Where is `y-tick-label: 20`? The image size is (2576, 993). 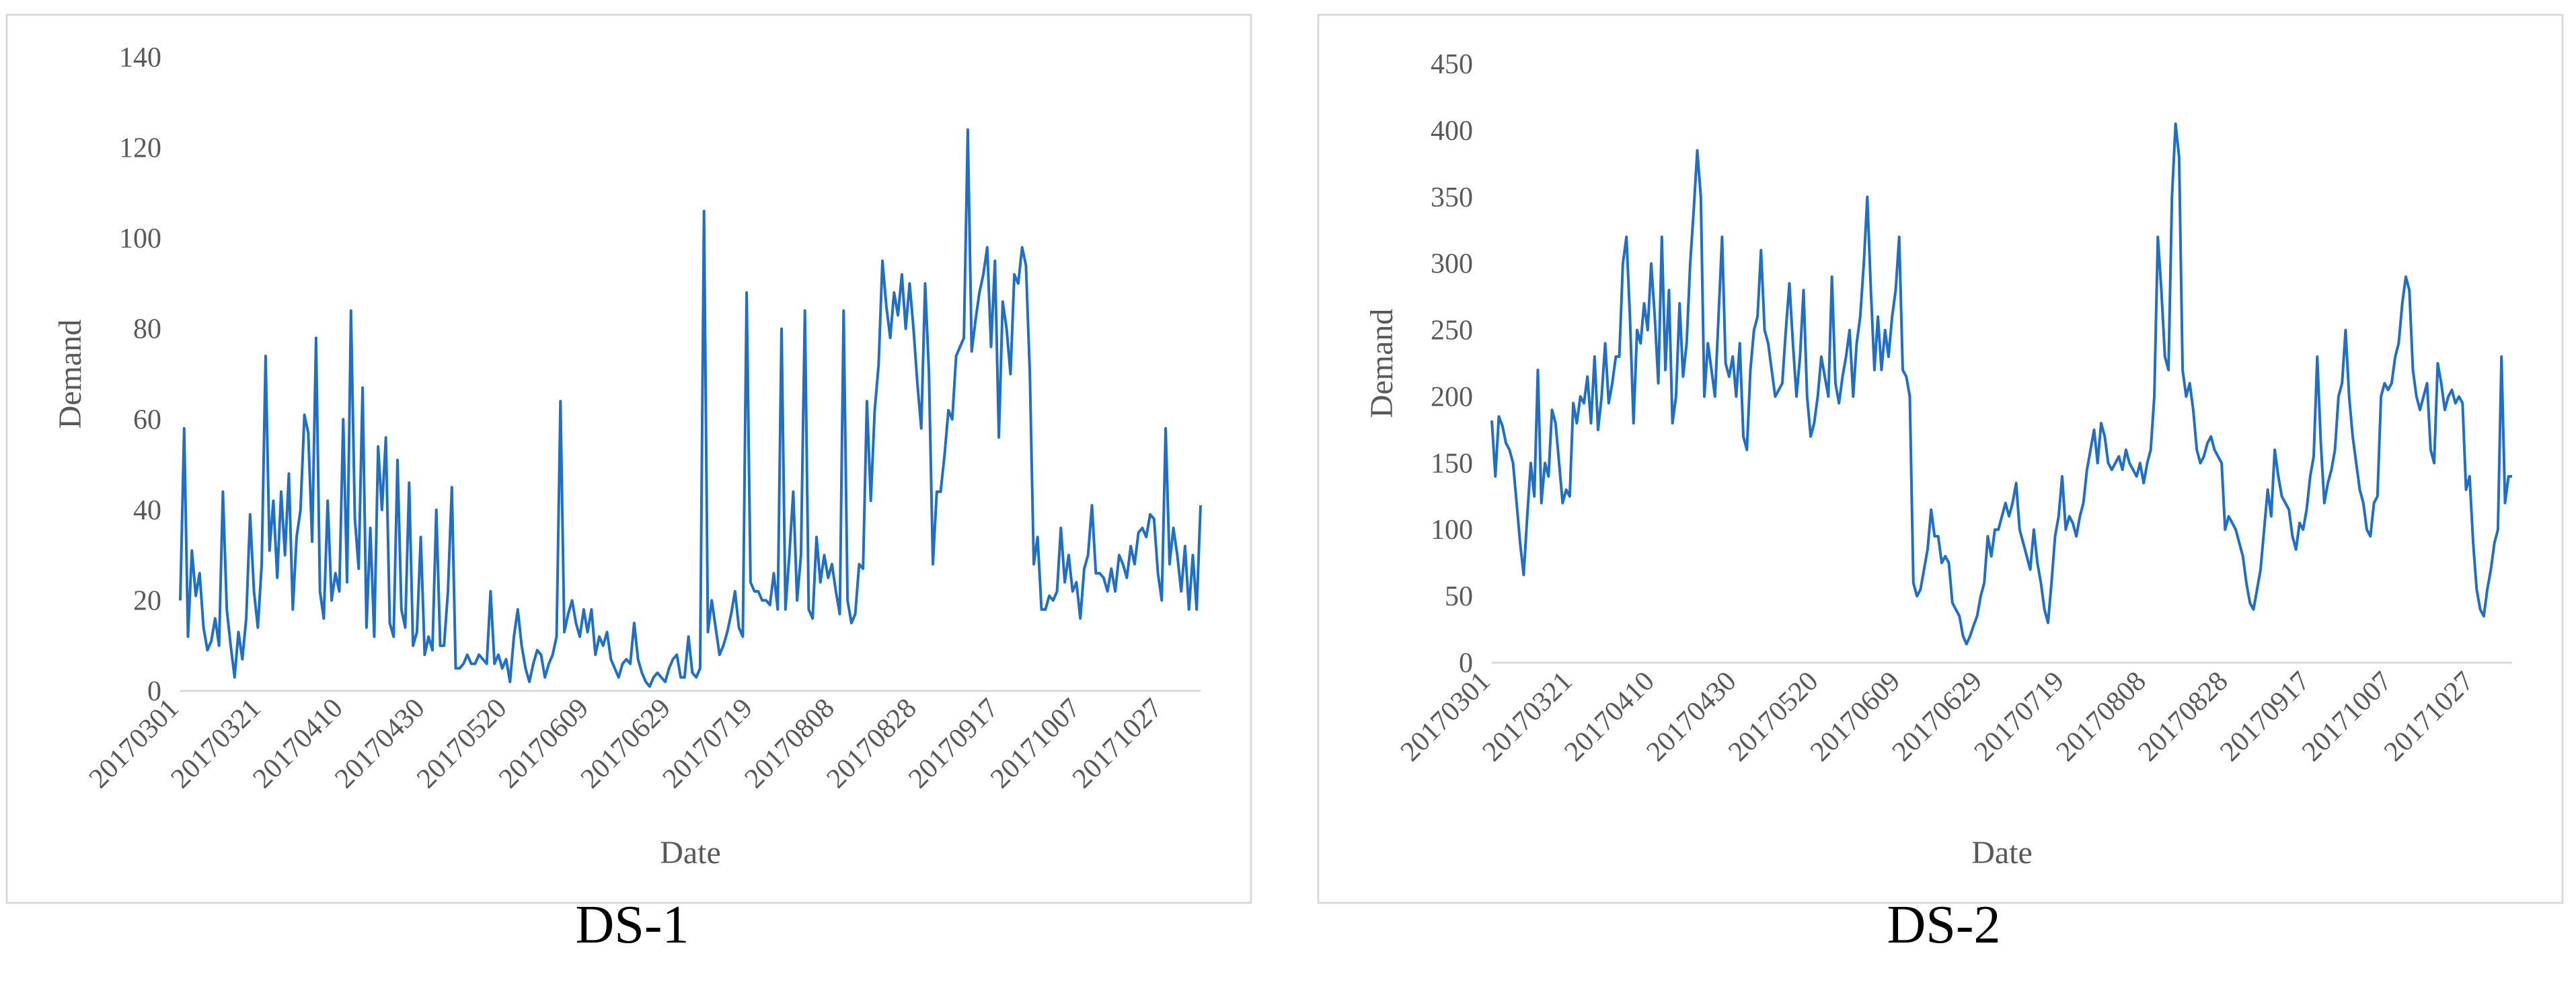 y-tick-label: 20 is located at coordinates (147, 600).